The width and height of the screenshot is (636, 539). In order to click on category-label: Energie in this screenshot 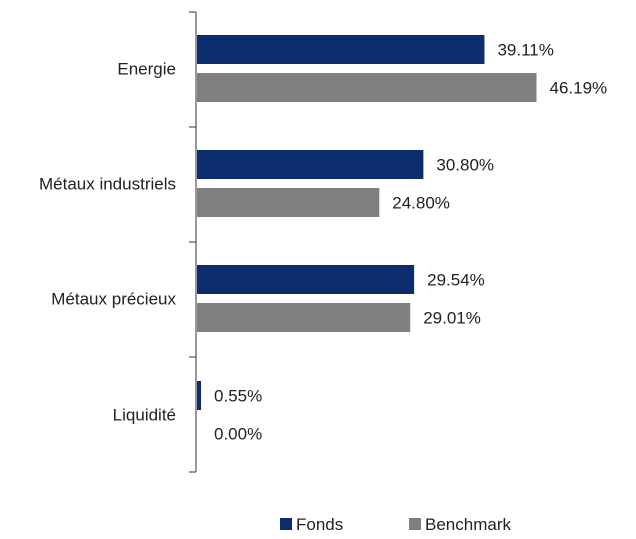, I will do `click(146, 69)`.